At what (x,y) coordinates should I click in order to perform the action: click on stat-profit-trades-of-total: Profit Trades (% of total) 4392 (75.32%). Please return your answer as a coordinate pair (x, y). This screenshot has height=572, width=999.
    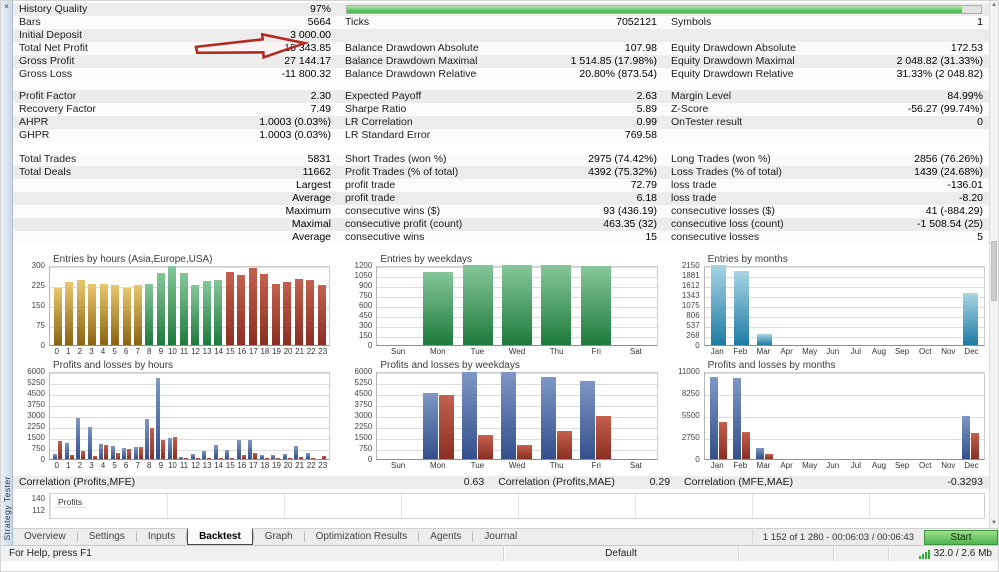
    Looking at the image, I should click on (502, 172).